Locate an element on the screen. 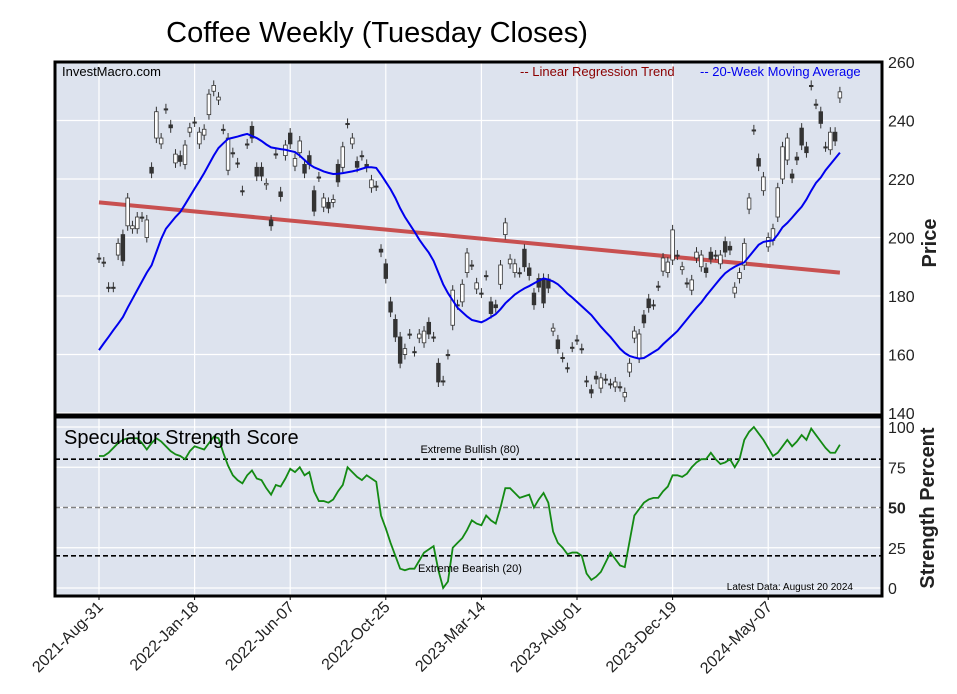  date-tick-label: 2023-Aug-01 is located at coordinates (546, 638).